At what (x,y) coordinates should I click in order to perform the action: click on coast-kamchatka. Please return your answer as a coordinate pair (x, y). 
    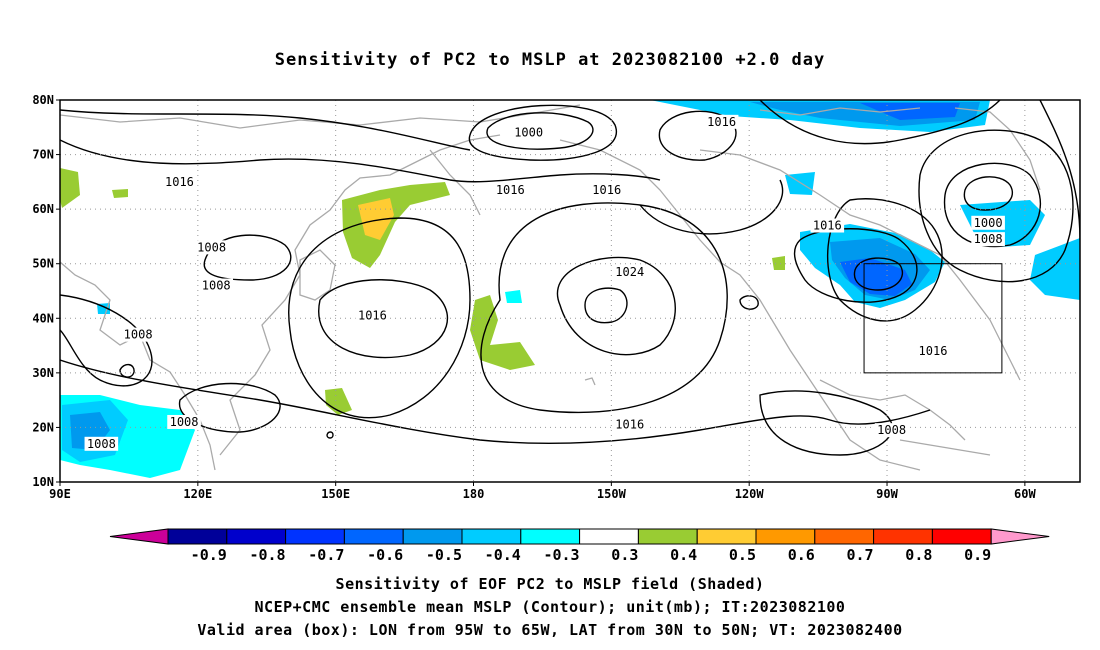
    Looking at the image, I should click on (455, 182).